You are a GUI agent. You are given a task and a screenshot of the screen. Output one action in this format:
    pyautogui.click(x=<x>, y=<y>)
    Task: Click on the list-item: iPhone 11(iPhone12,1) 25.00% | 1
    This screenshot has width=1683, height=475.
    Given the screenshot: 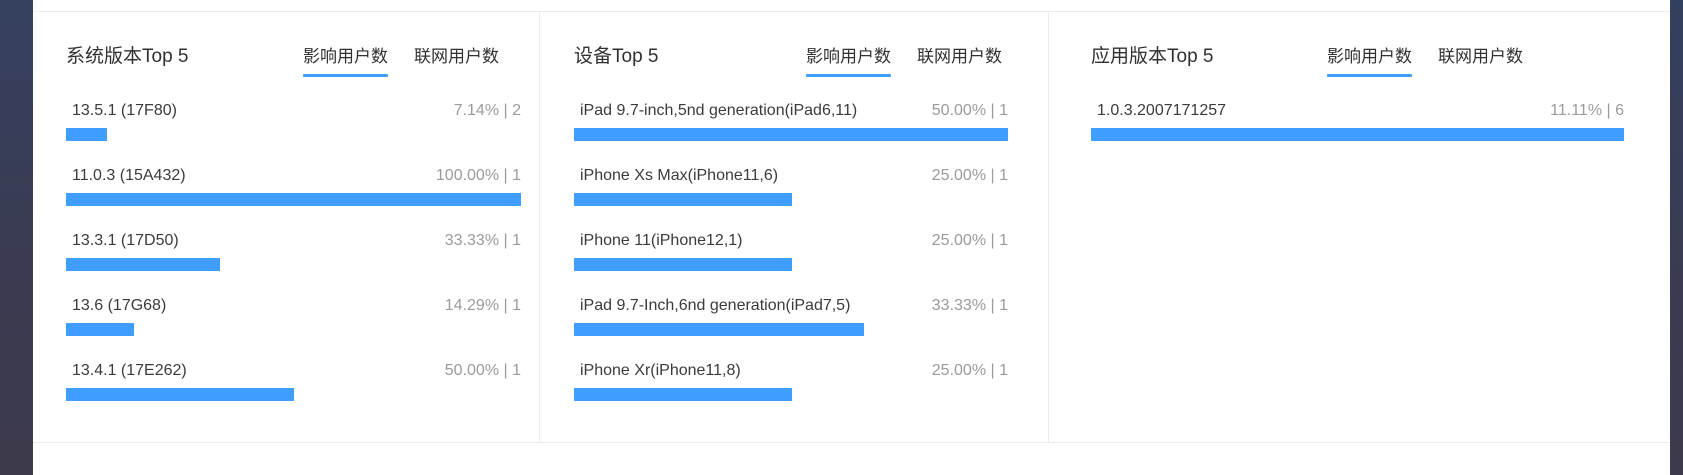 What is the action you would take?
    pyautogui.click(x=791, y=251)
    